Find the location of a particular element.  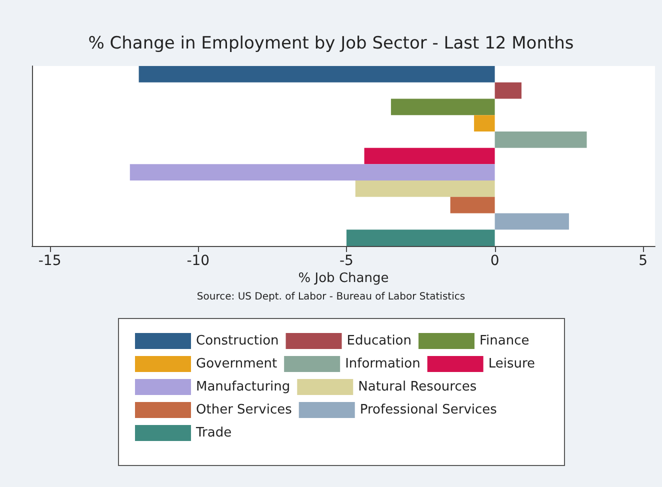

x-tick-label: -10 is located at coordinates (198, 261).